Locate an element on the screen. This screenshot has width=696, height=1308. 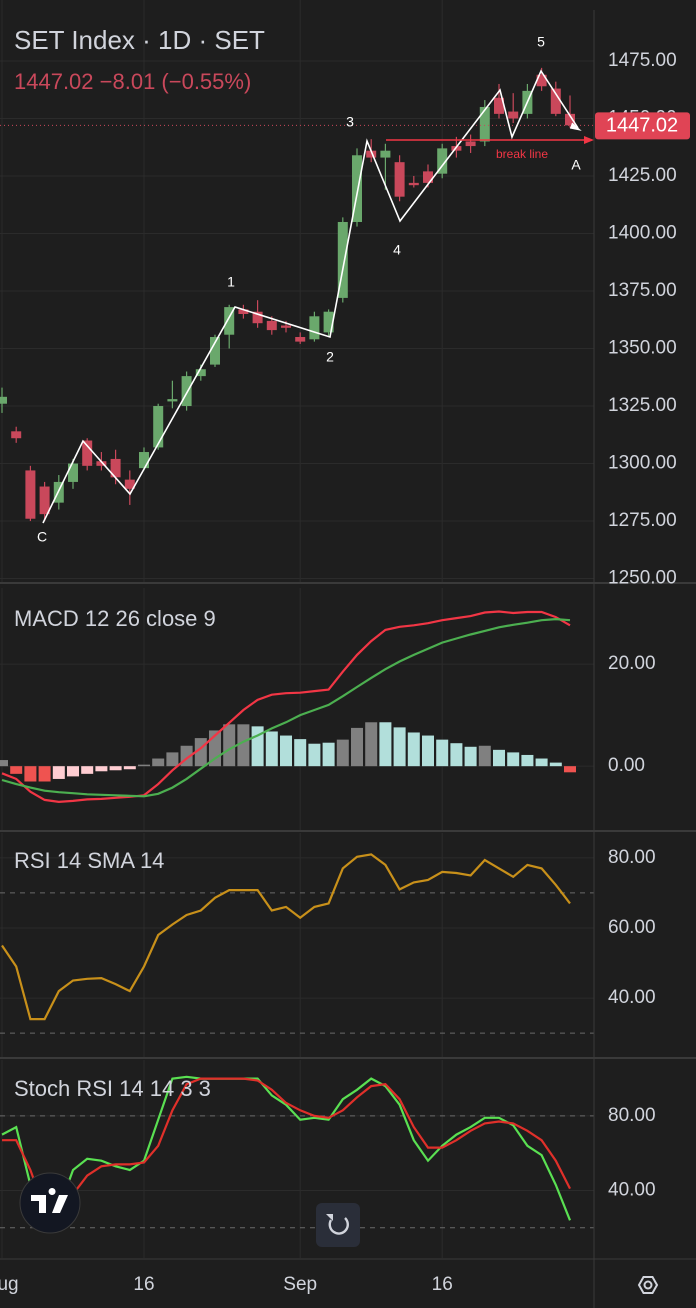
reset-bg is located at coordinates (338, 1225).